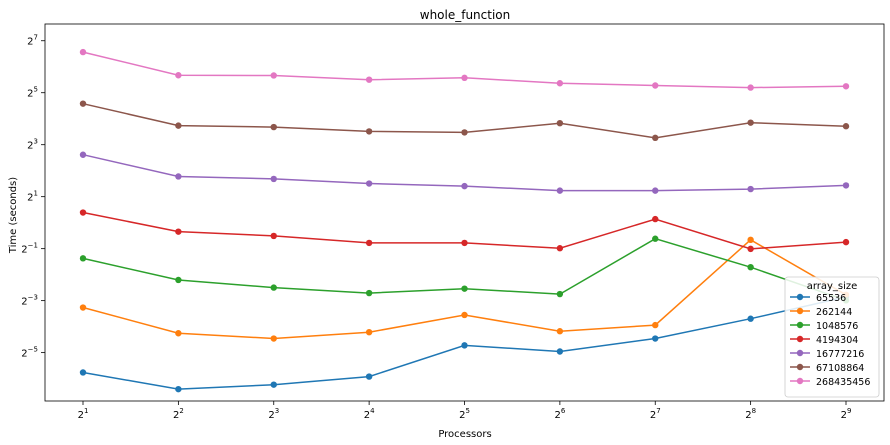  I want to click on legend-label: 1048576, so click(837, 326).